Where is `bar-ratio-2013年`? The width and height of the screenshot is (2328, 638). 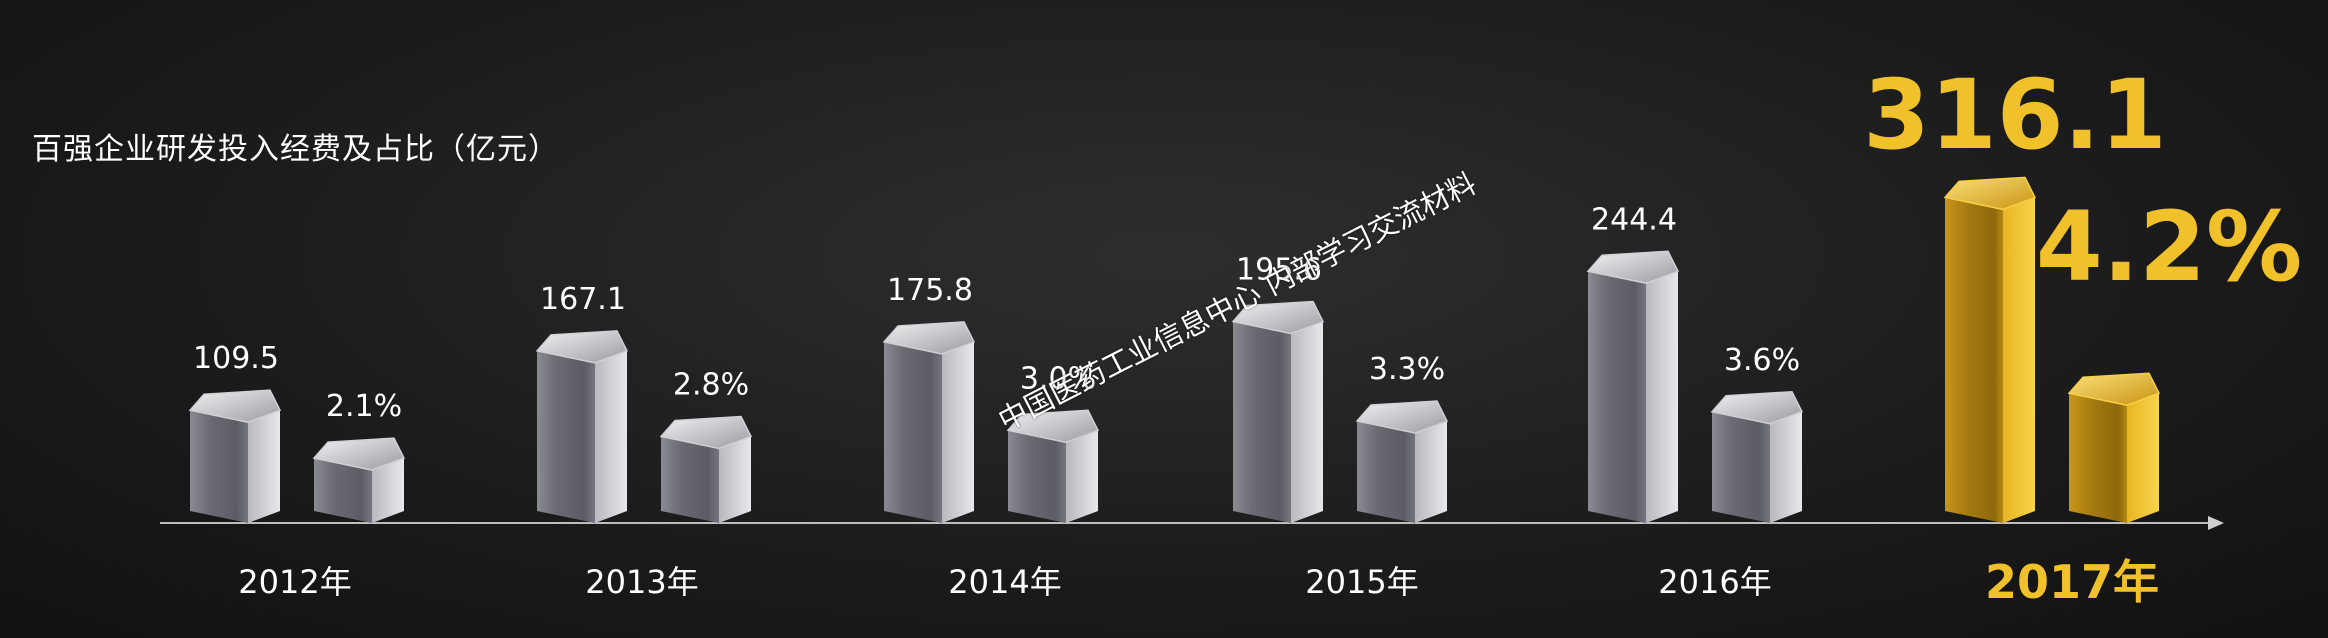 bar-ratio-2013年 is located at coordinates (706, 469).